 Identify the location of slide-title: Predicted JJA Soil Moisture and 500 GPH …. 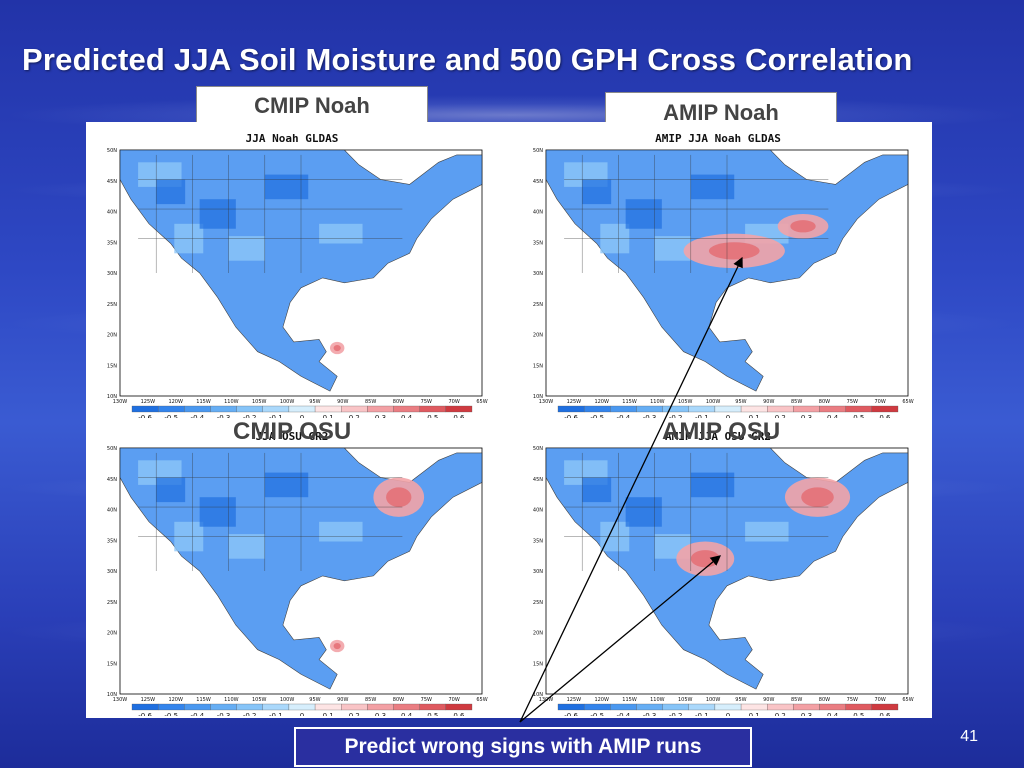
(467, 59).